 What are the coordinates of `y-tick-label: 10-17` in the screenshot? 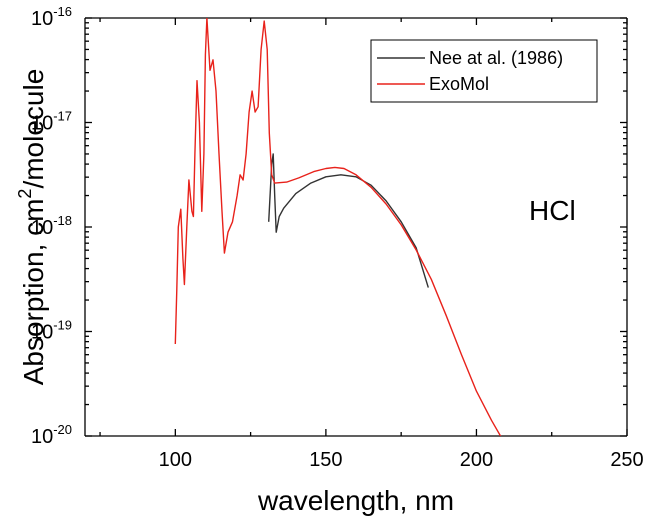 It's located at (51, 122).